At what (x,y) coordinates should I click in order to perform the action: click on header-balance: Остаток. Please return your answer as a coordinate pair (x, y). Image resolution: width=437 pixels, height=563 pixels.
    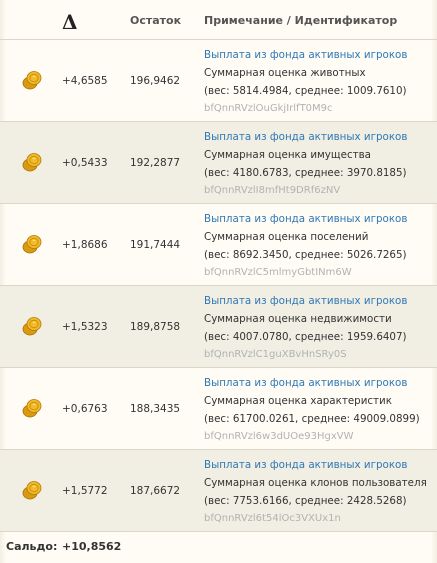
    Looking at the image, I should click on (156, 20).